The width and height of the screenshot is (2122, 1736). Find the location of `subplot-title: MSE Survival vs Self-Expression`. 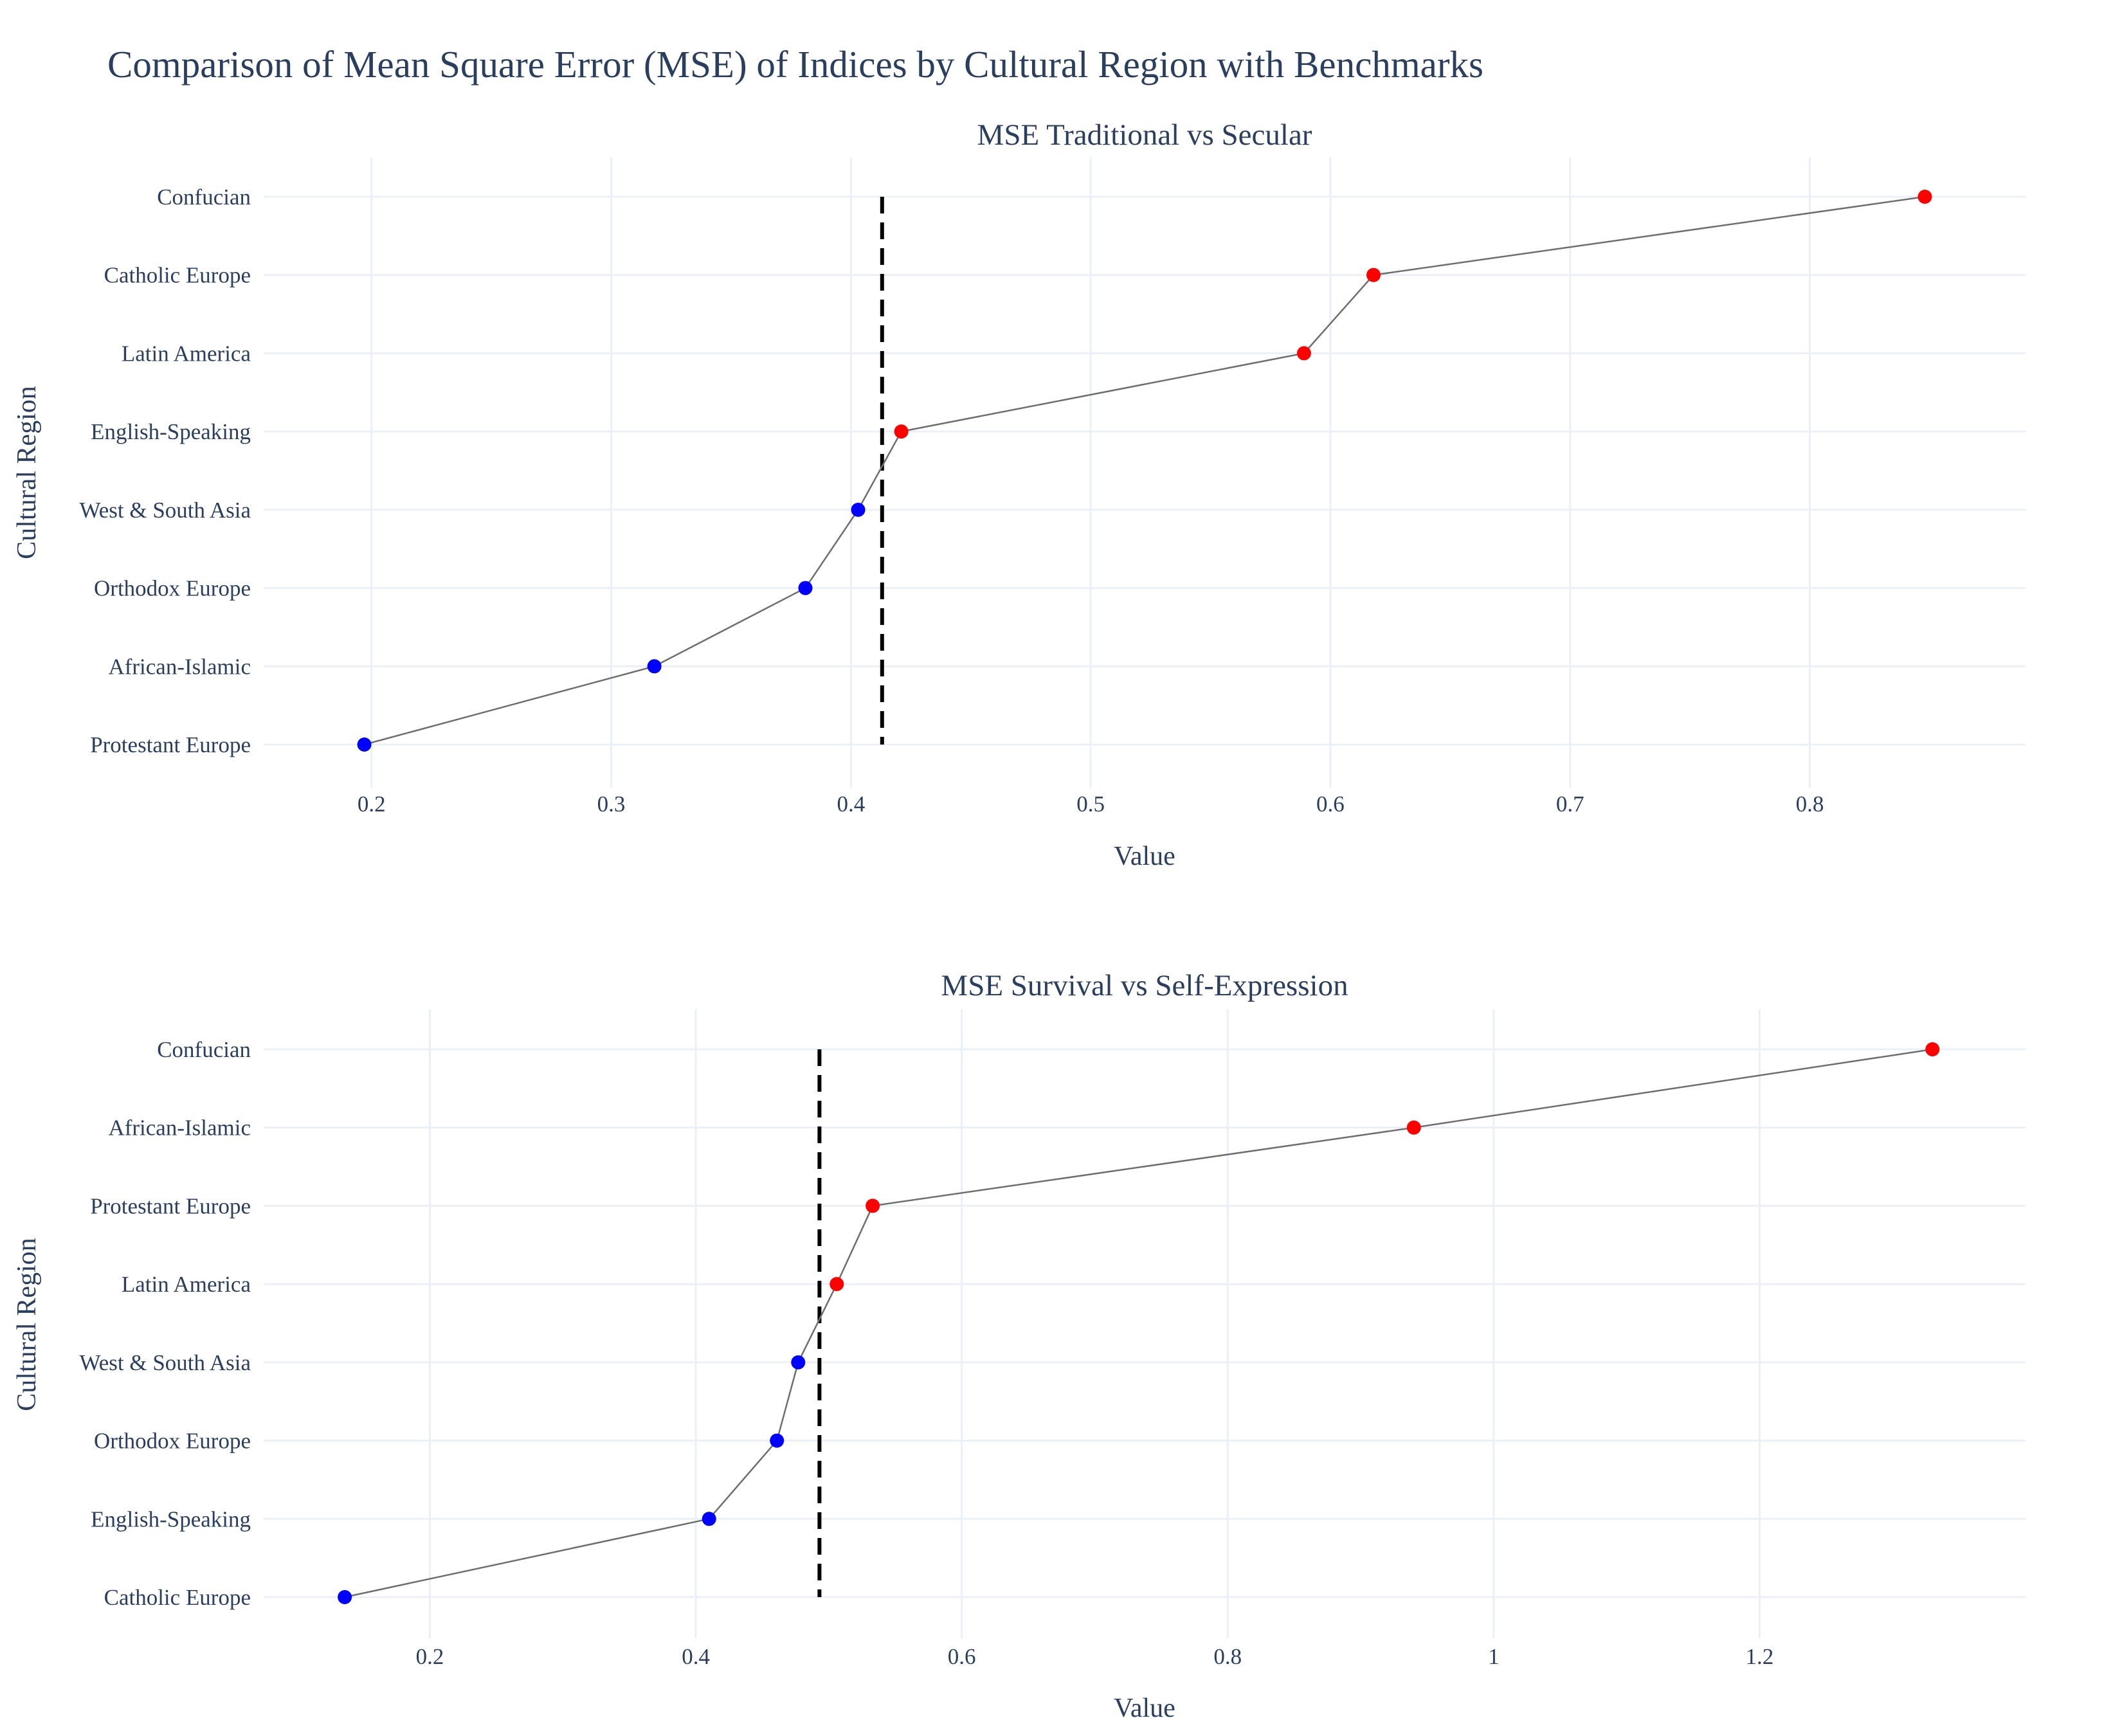

subplot-title: MSE Survival vs Self-Expression is located at coordinates (1144, 985).